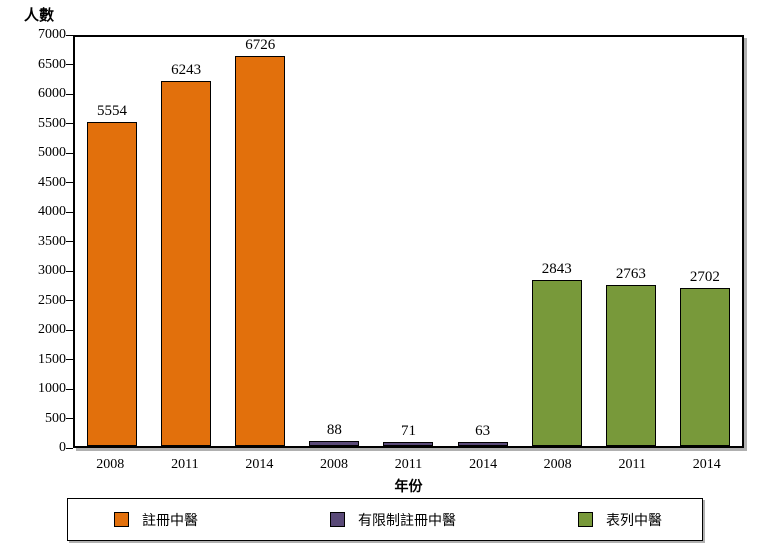  I want to click on y-tick-label: 2000, so click(52, 329).